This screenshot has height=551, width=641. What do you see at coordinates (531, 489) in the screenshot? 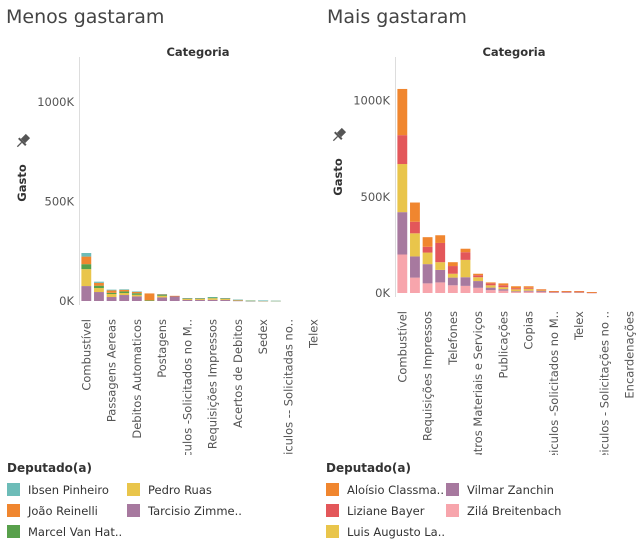
I see `legend-item: Vilmar Zanchin` at bounding box center [531, 489].